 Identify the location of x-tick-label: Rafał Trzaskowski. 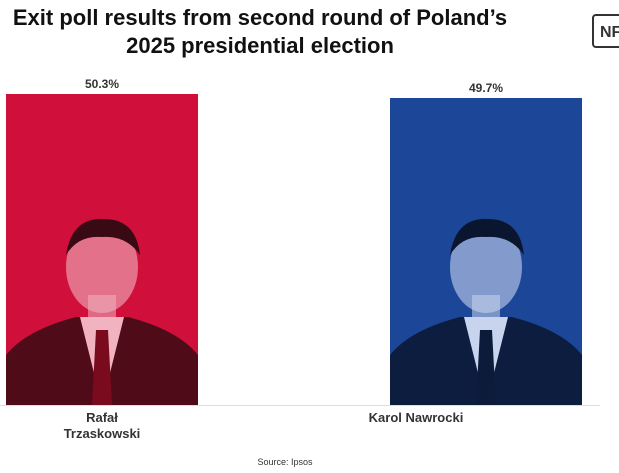
(102, 425).